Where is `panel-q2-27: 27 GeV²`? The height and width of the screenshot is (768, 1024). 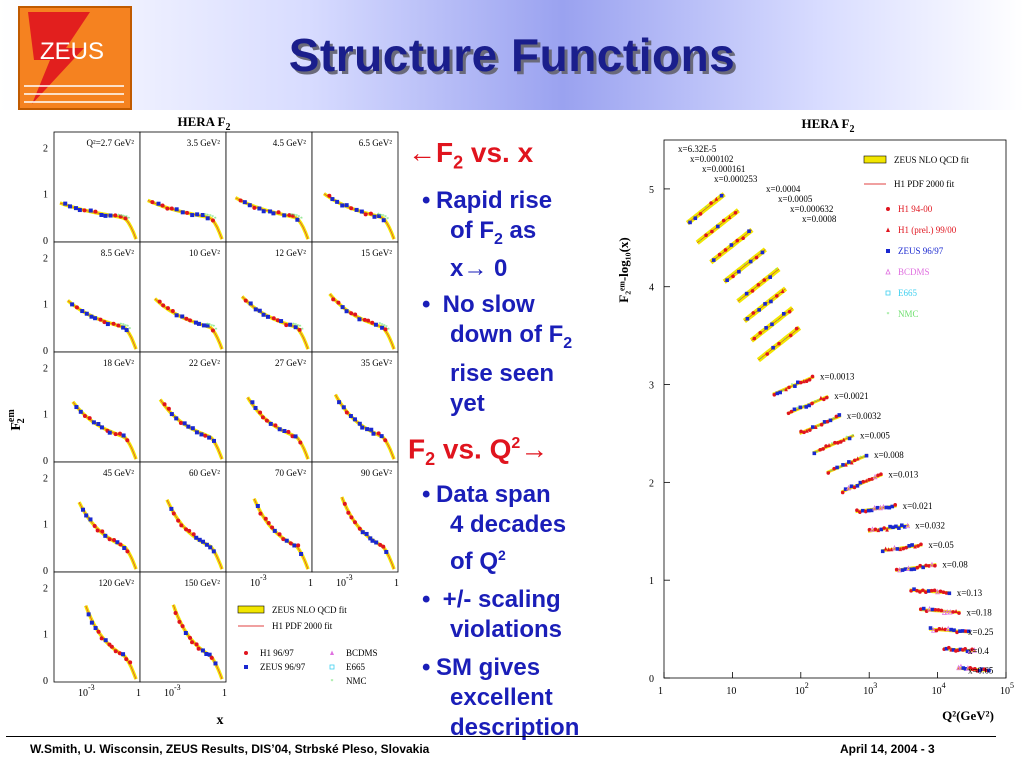
panel-q2-27: 27 GeV² is located at coordinates (269, 407).